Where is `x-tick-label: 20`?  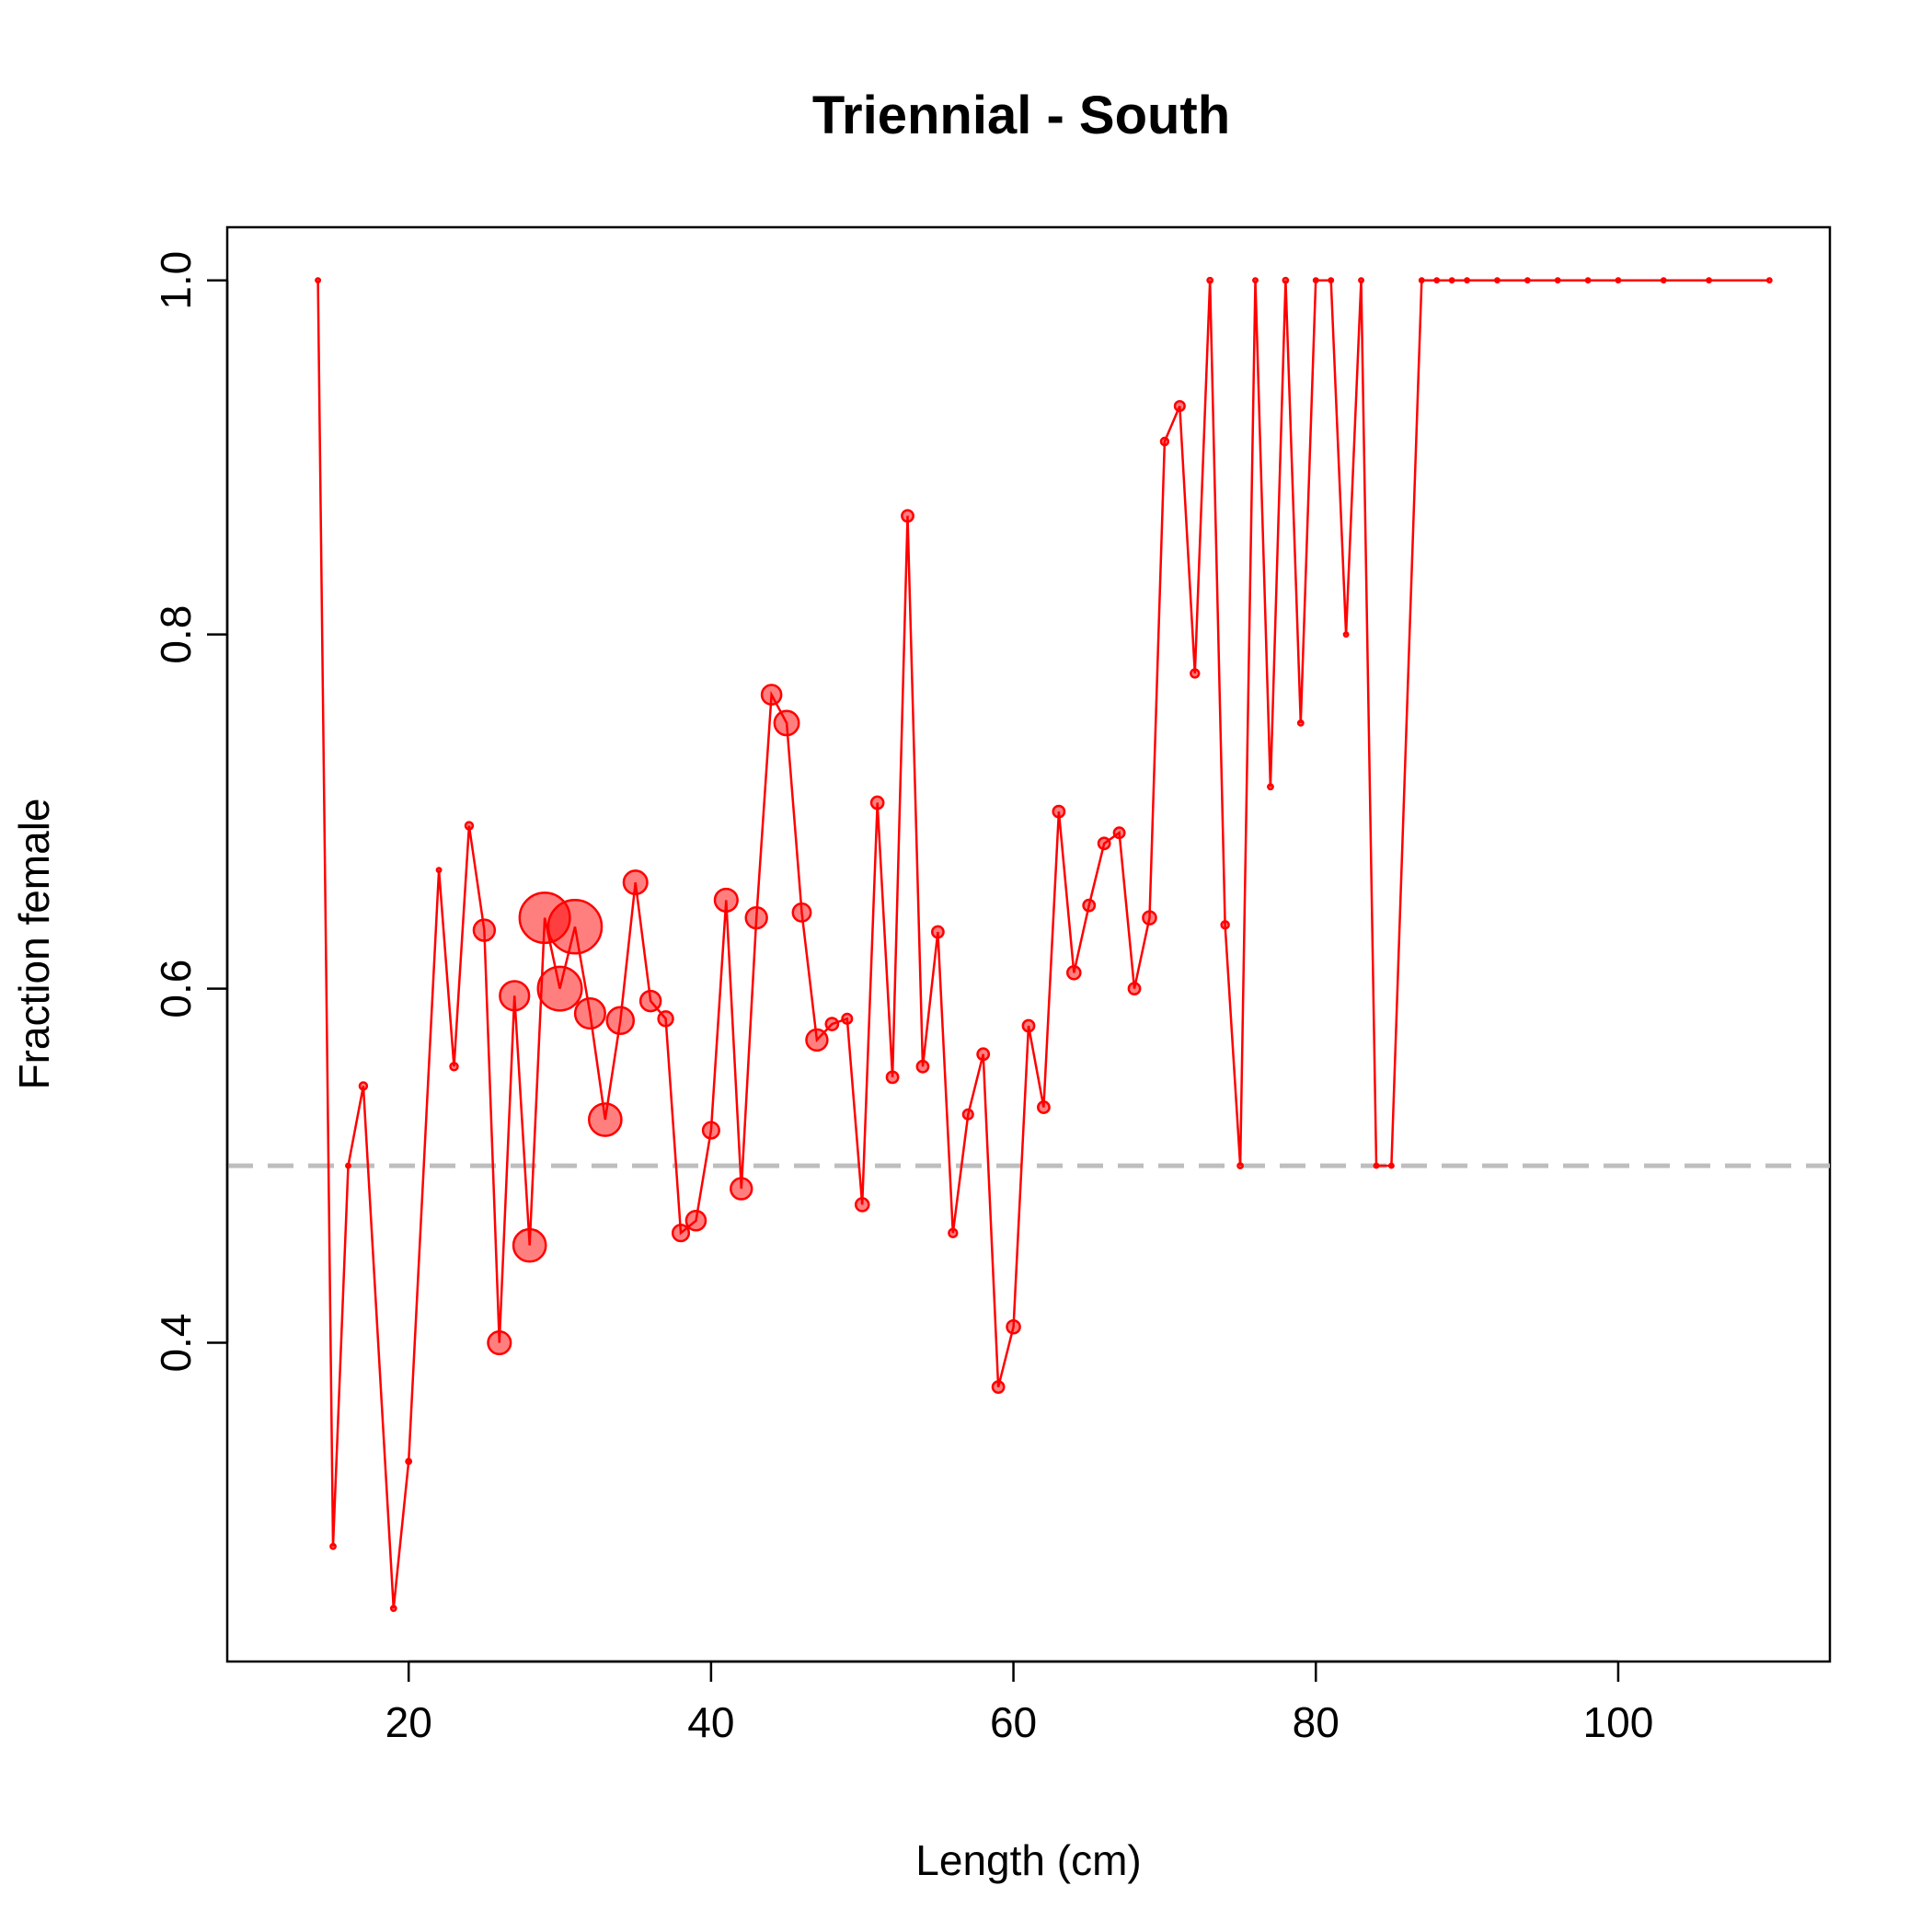 x-tick-label: 20 is located at coordinates (408, 1722).